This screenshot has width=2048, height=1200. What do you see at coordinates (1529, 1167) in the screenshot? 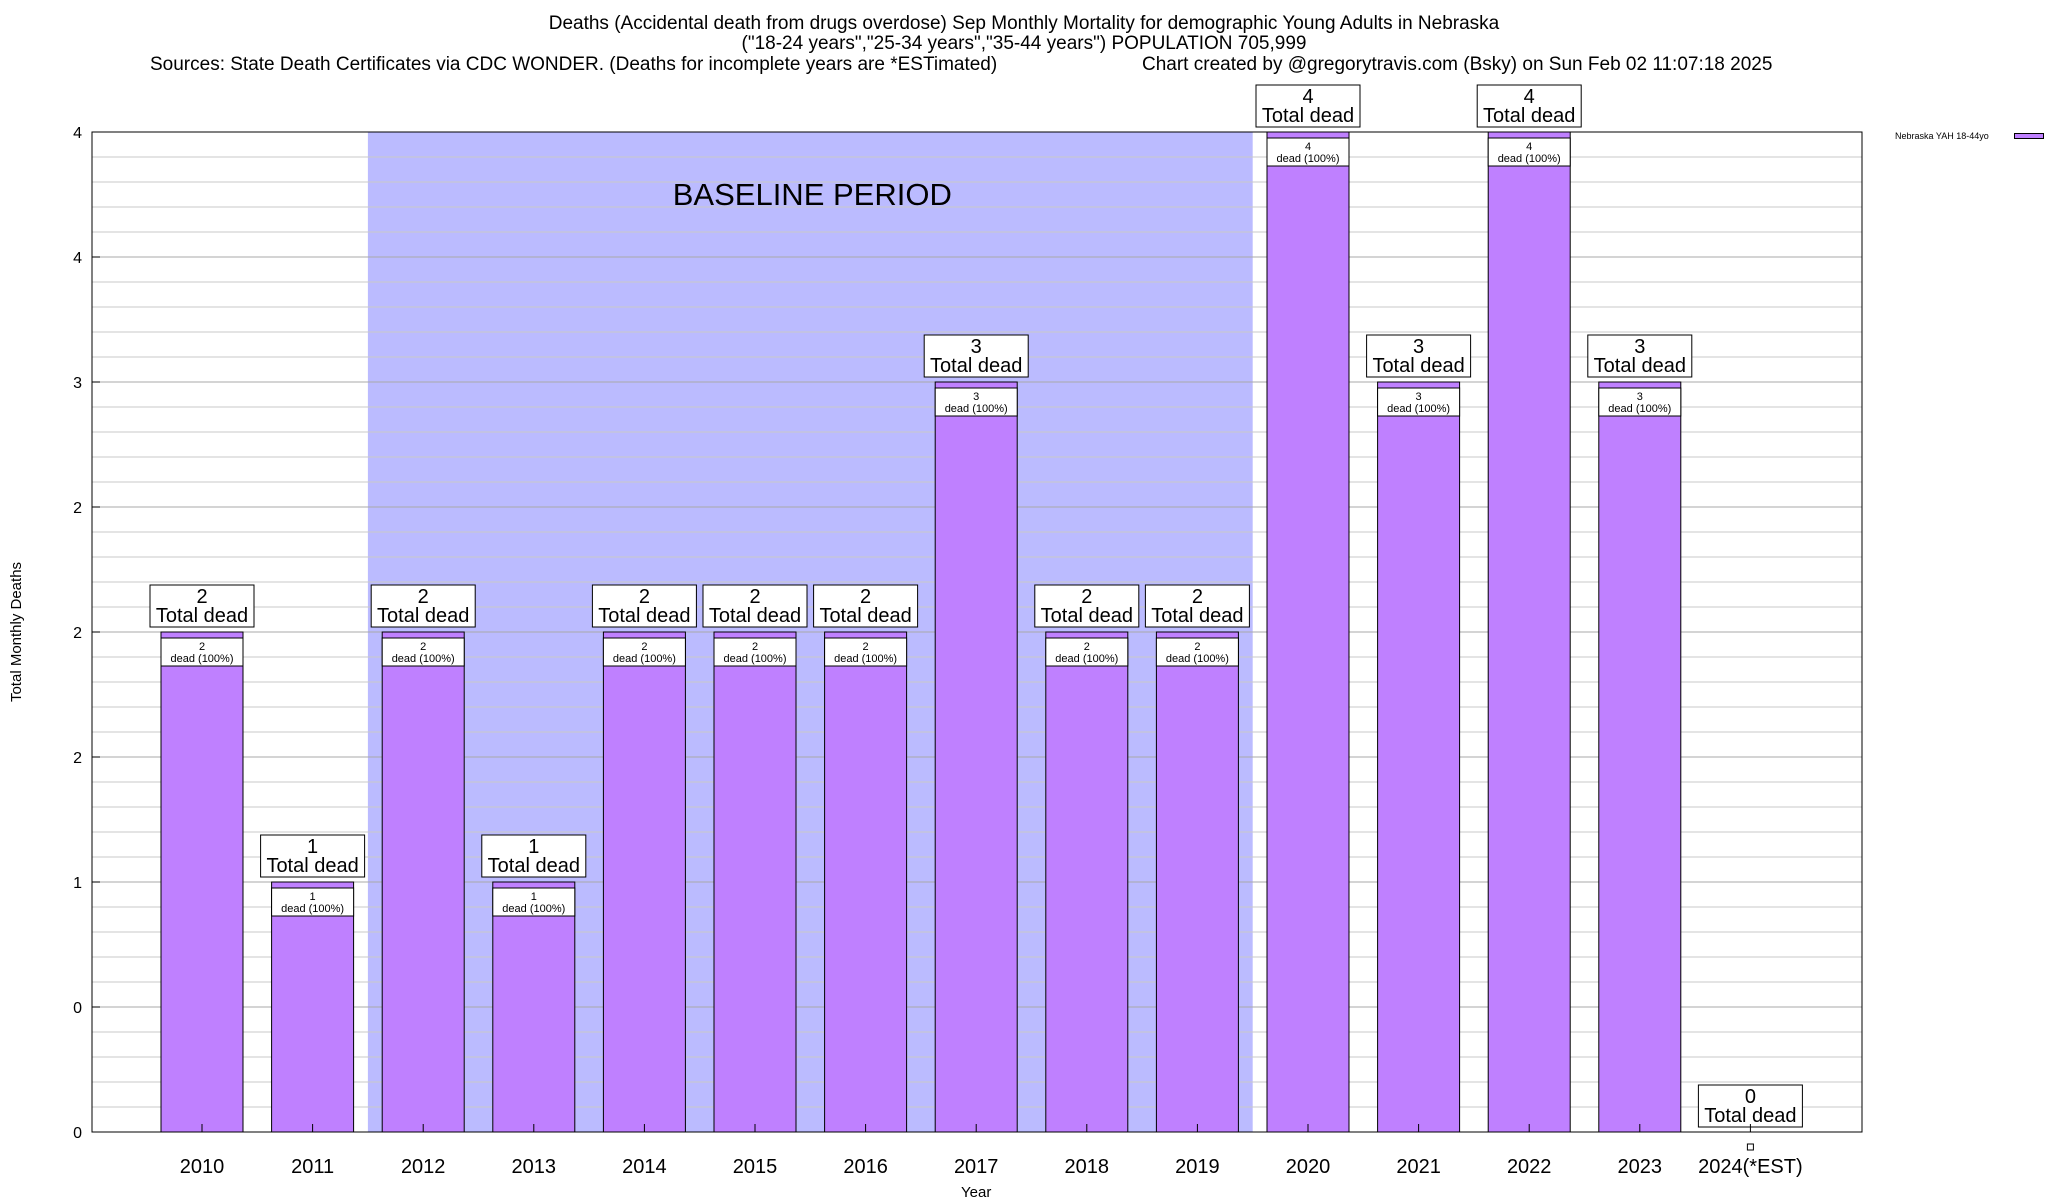
I see `x-tick-label: 2022` at bounding box center [1529, 1167].